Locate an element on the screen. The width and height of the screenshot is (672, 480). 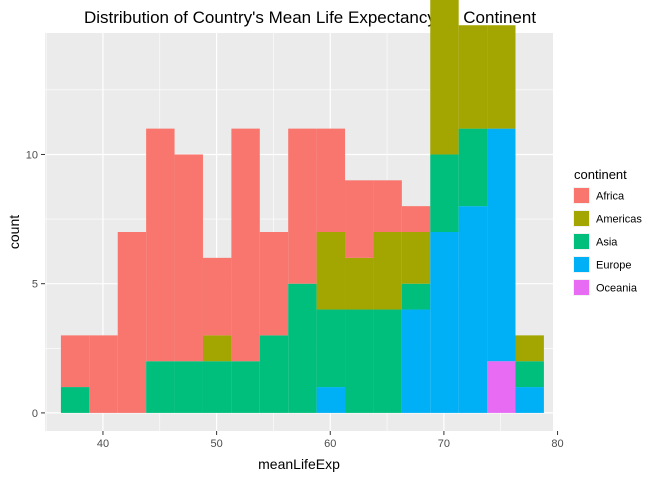
legend-swatch-africa is located at coordinates (581, 195).